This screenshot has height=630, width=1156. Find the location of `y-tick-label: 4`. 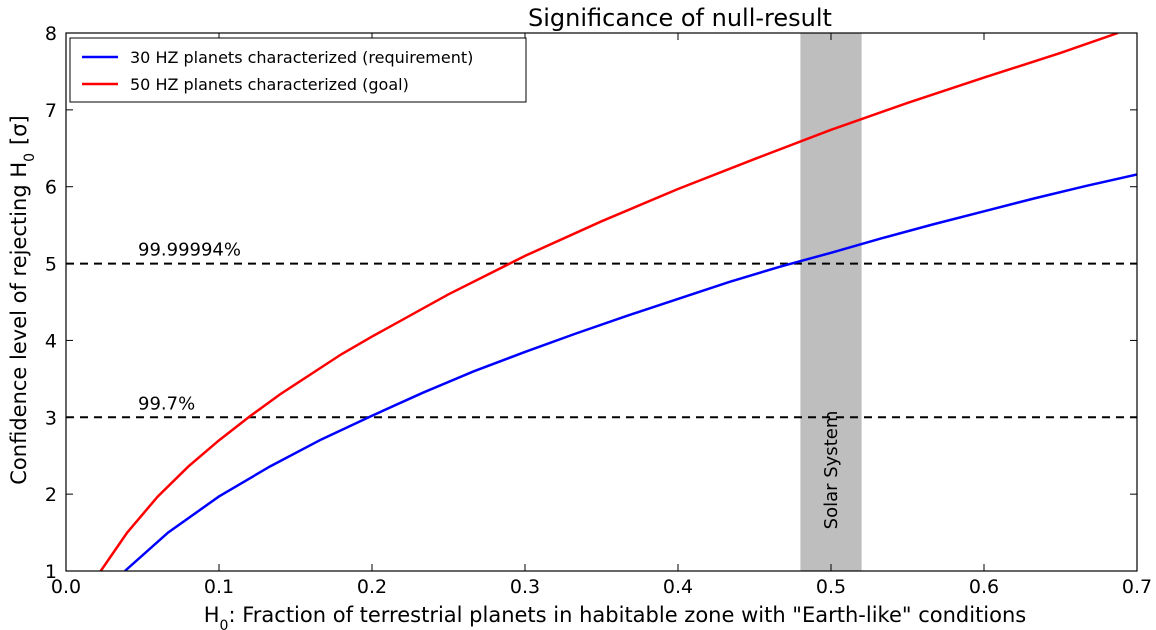

y-tick-label: 4 is located at coordinates (51, 341).